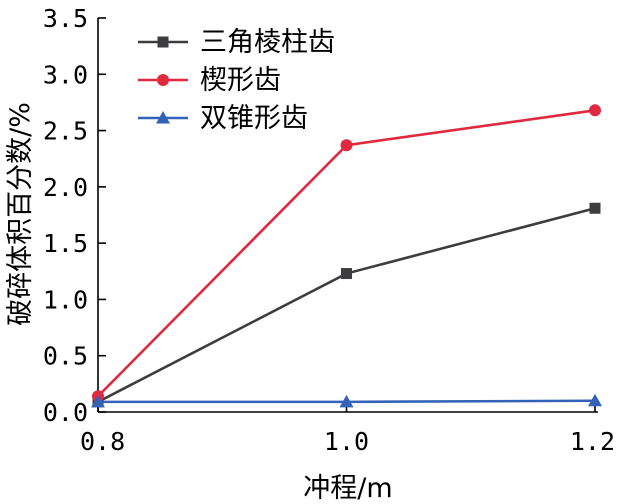  Describe the element at coordinates (267, 42) in the screenshot. I see `legend-label: 三角棱柱齿` at that location.